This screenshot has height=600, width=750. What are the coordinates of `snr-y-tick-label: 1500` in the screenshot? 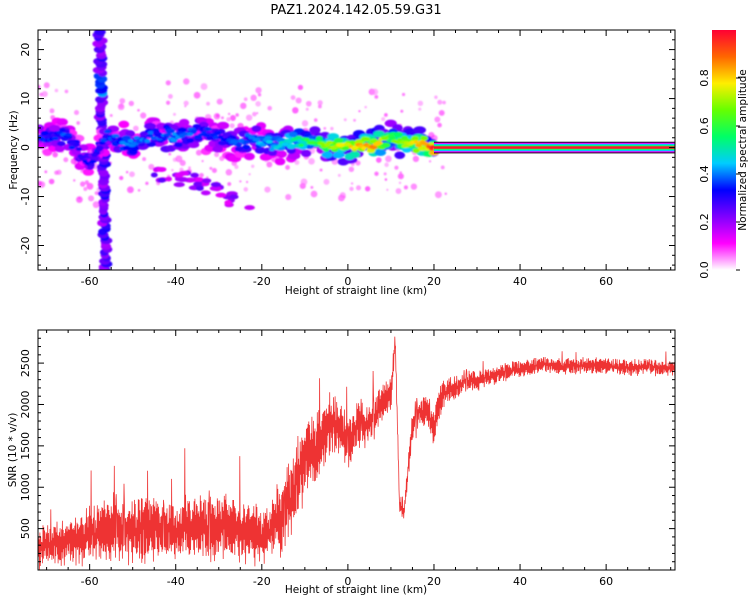 It's located at (25, 446).